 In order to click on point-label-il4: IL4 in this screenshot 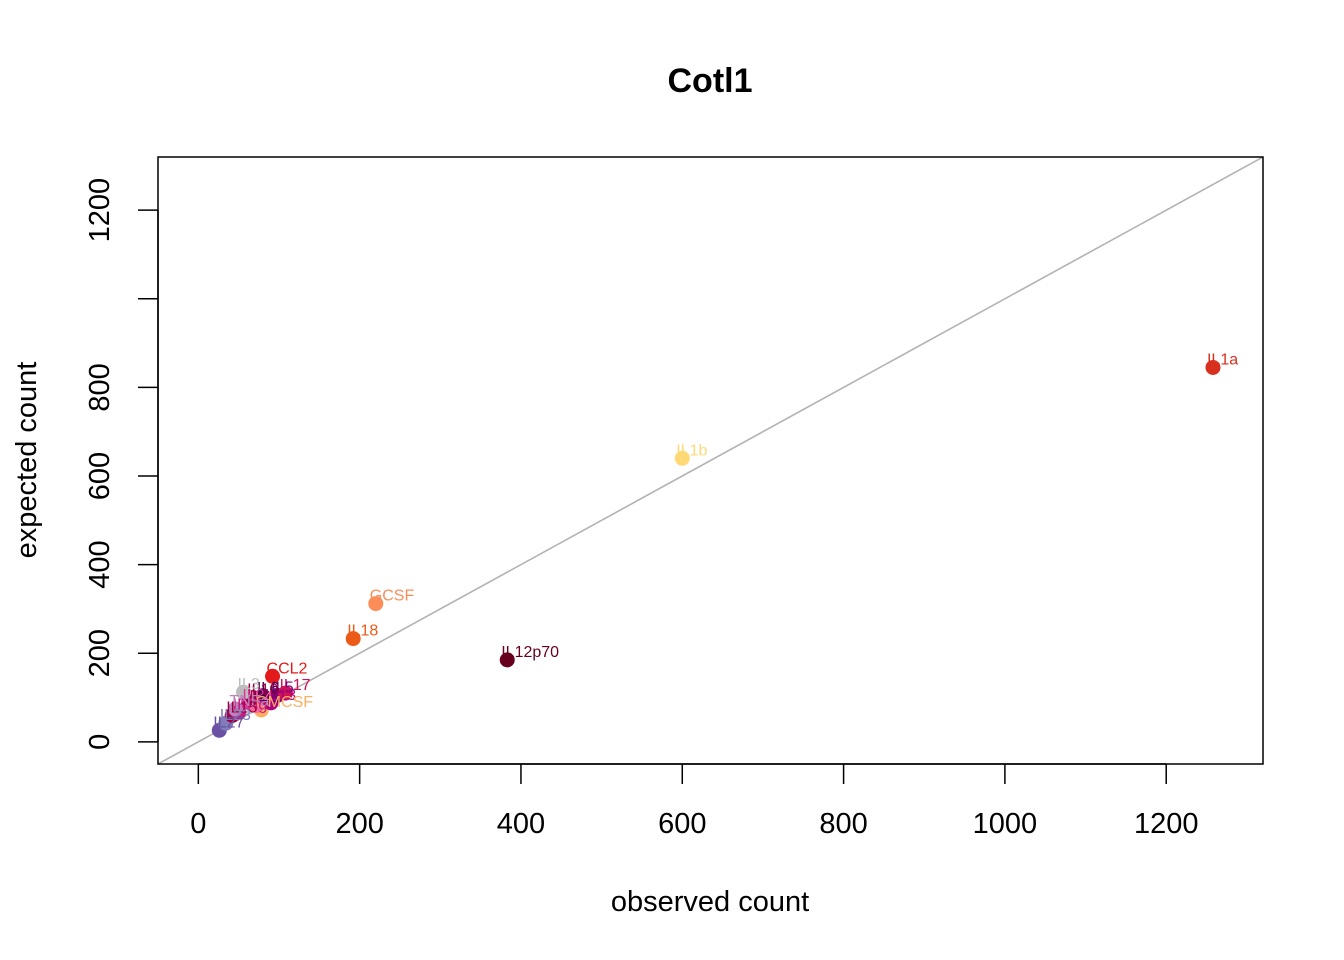, I will do `click(261, 698)`.